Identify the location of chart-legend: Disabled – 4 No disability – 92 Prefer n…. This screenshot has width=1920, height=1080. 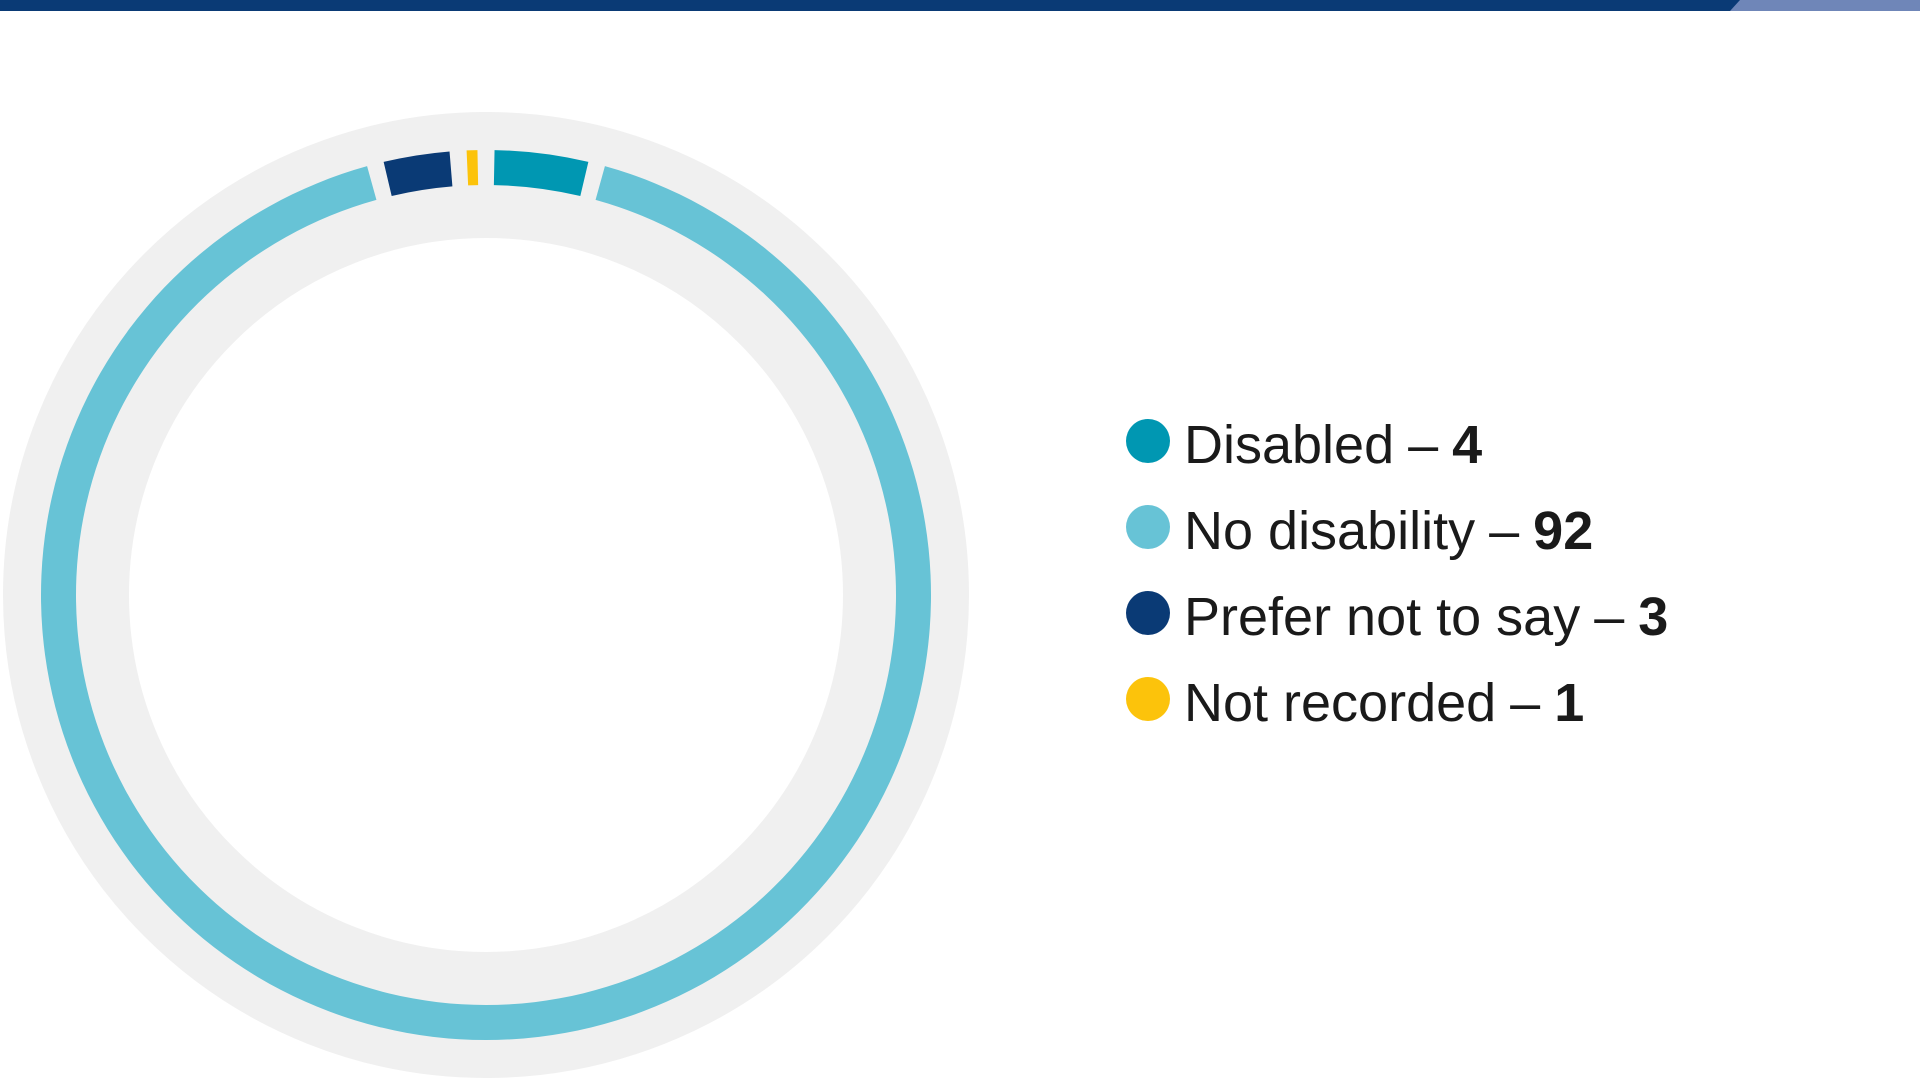
(1397, 574).